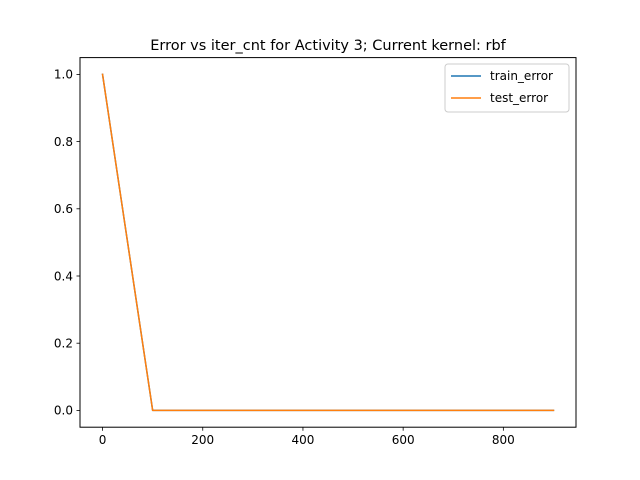 The height and width of the screenshot is (480, 640). Describe the element at coordinates (507, 88) in the screenshot. I see `legend: train_error test_error` at that location.